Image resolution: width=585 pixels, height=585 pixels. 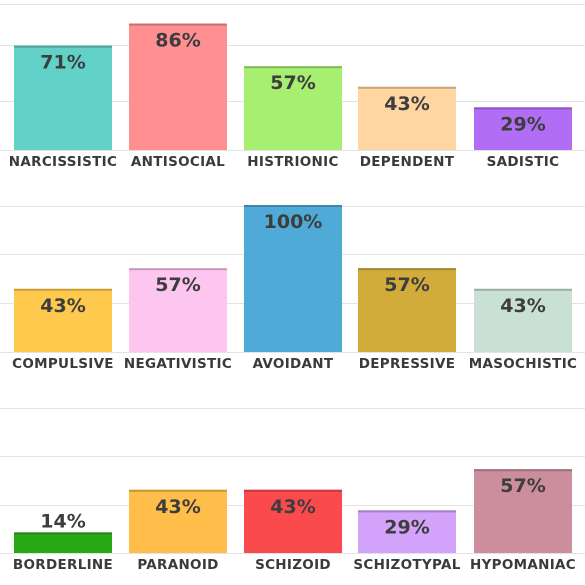 I want to click on bar-paranoid, so click(x=178, y=521).